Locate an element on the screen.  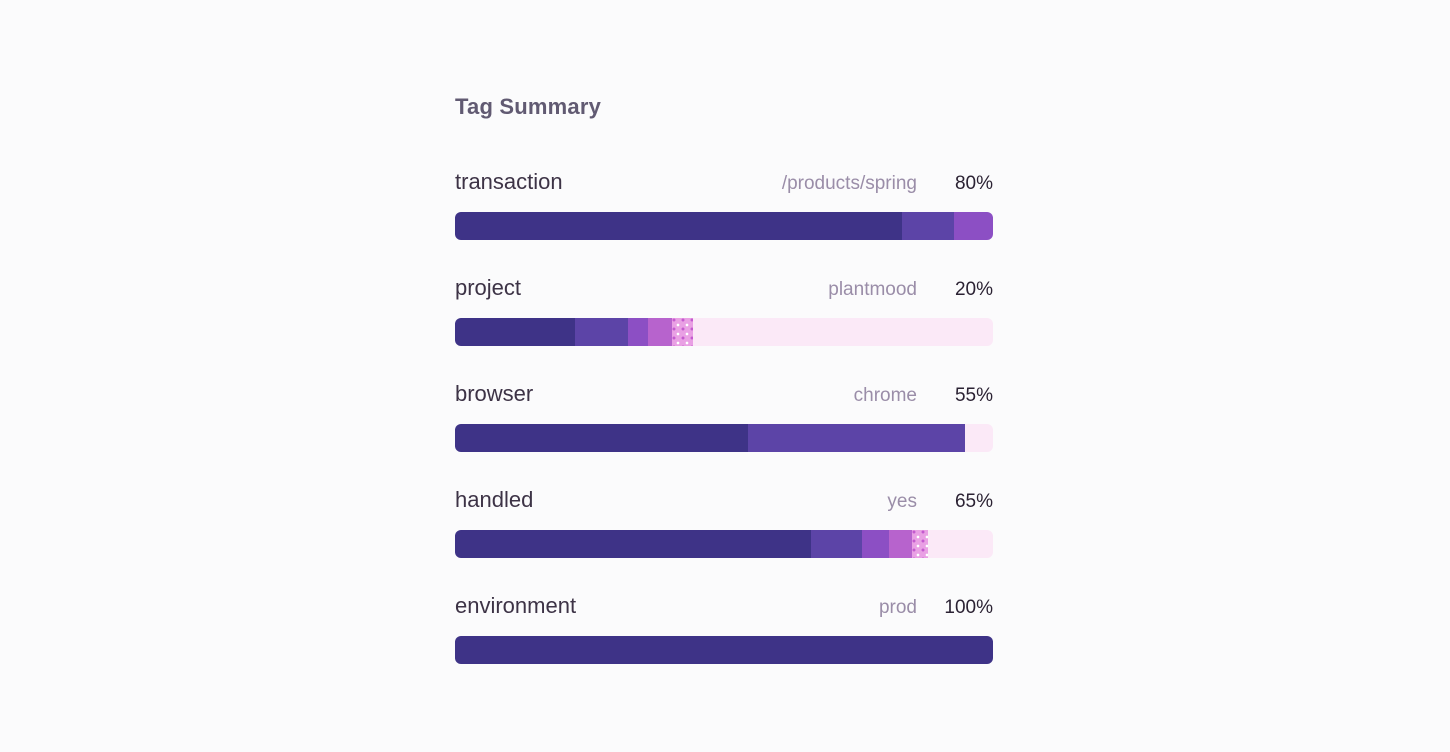
tag-row: browser chrome 55% is located at coordinates (724, 416).